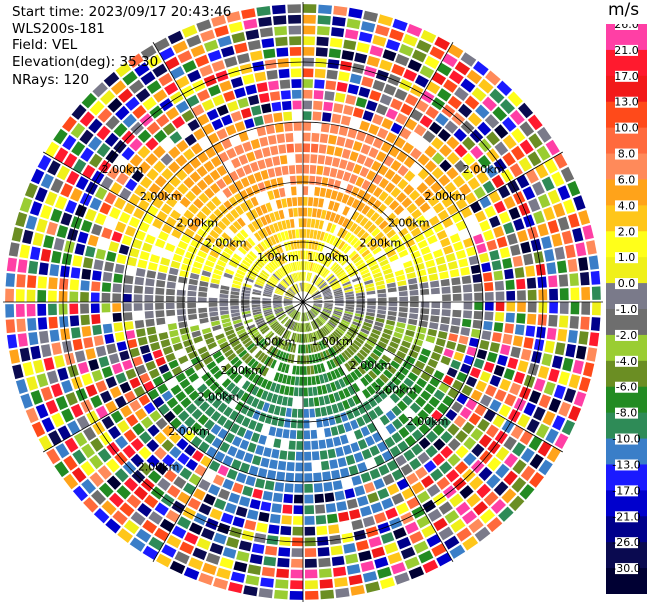  Describe the element at coordinates (161, 196) in the screenshot. I see `range-ring-label: 2.00km` at that location.